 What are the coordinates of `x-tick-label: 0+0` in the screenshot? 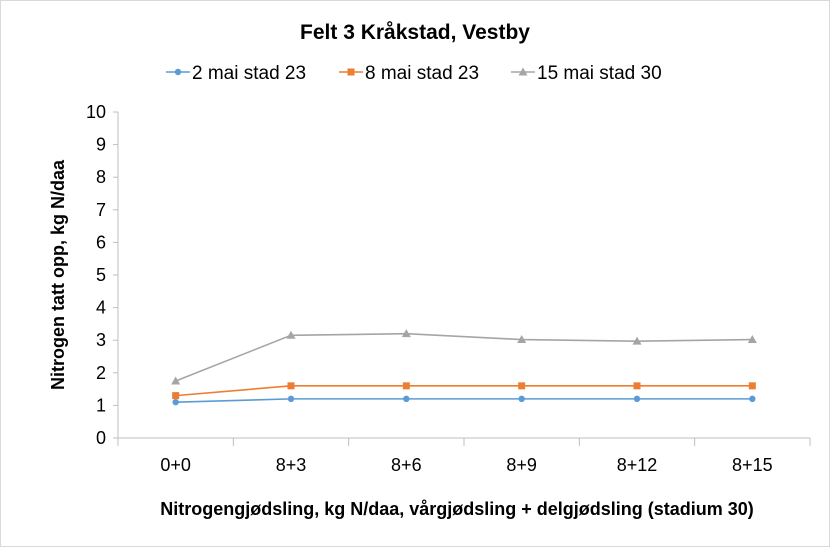 It's located at (175, 465).